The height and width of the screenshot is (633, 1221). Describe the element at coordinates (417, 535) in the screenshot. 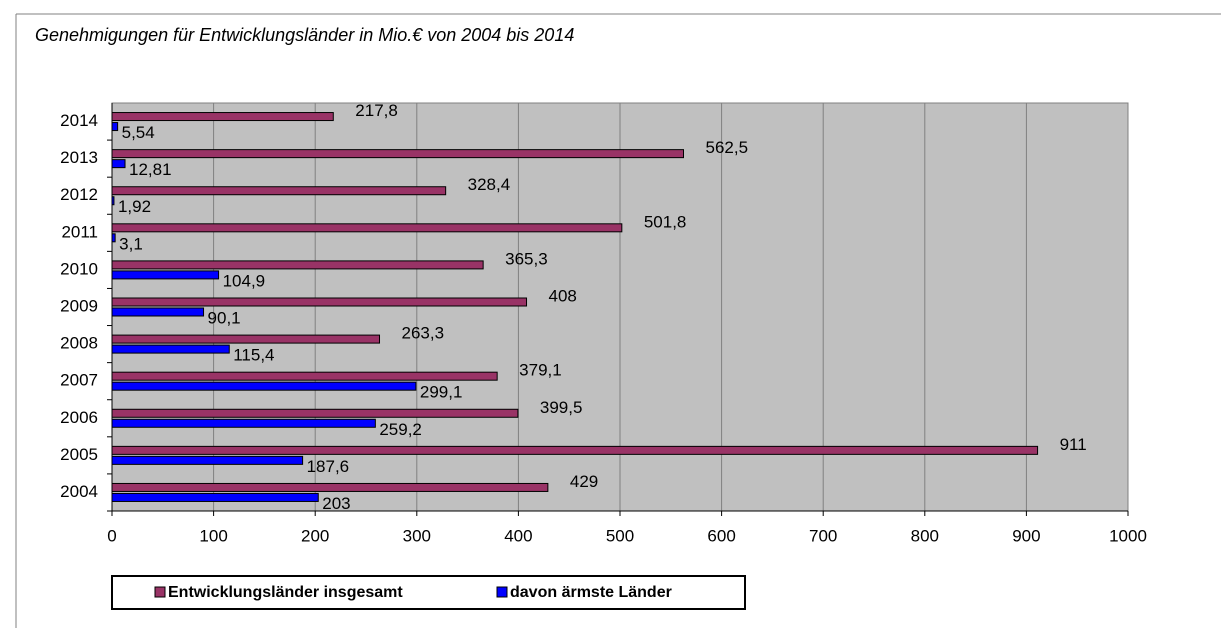

I see `x-tick-label: 300` at that location.